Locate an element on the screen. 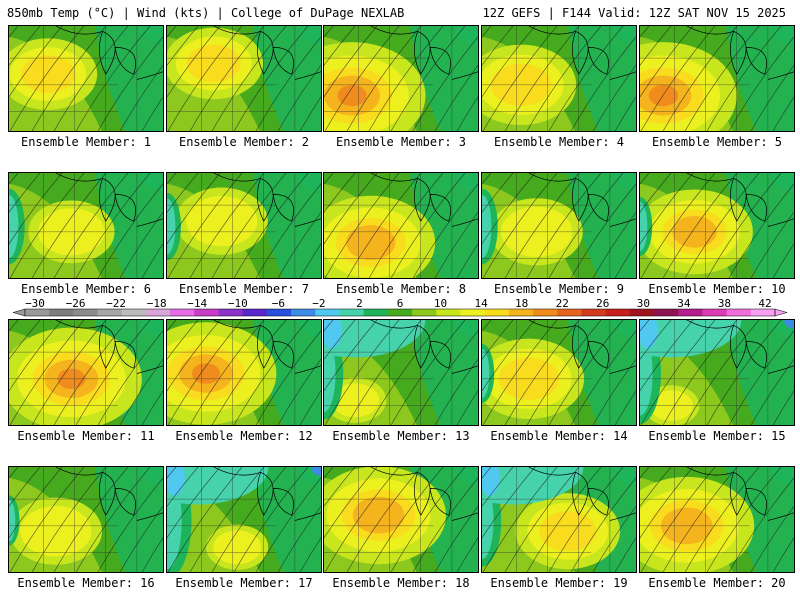 This screenshot has width=800, height=600. member-caption: Ensemble Member: 4 is located at coordinates (559, 142).